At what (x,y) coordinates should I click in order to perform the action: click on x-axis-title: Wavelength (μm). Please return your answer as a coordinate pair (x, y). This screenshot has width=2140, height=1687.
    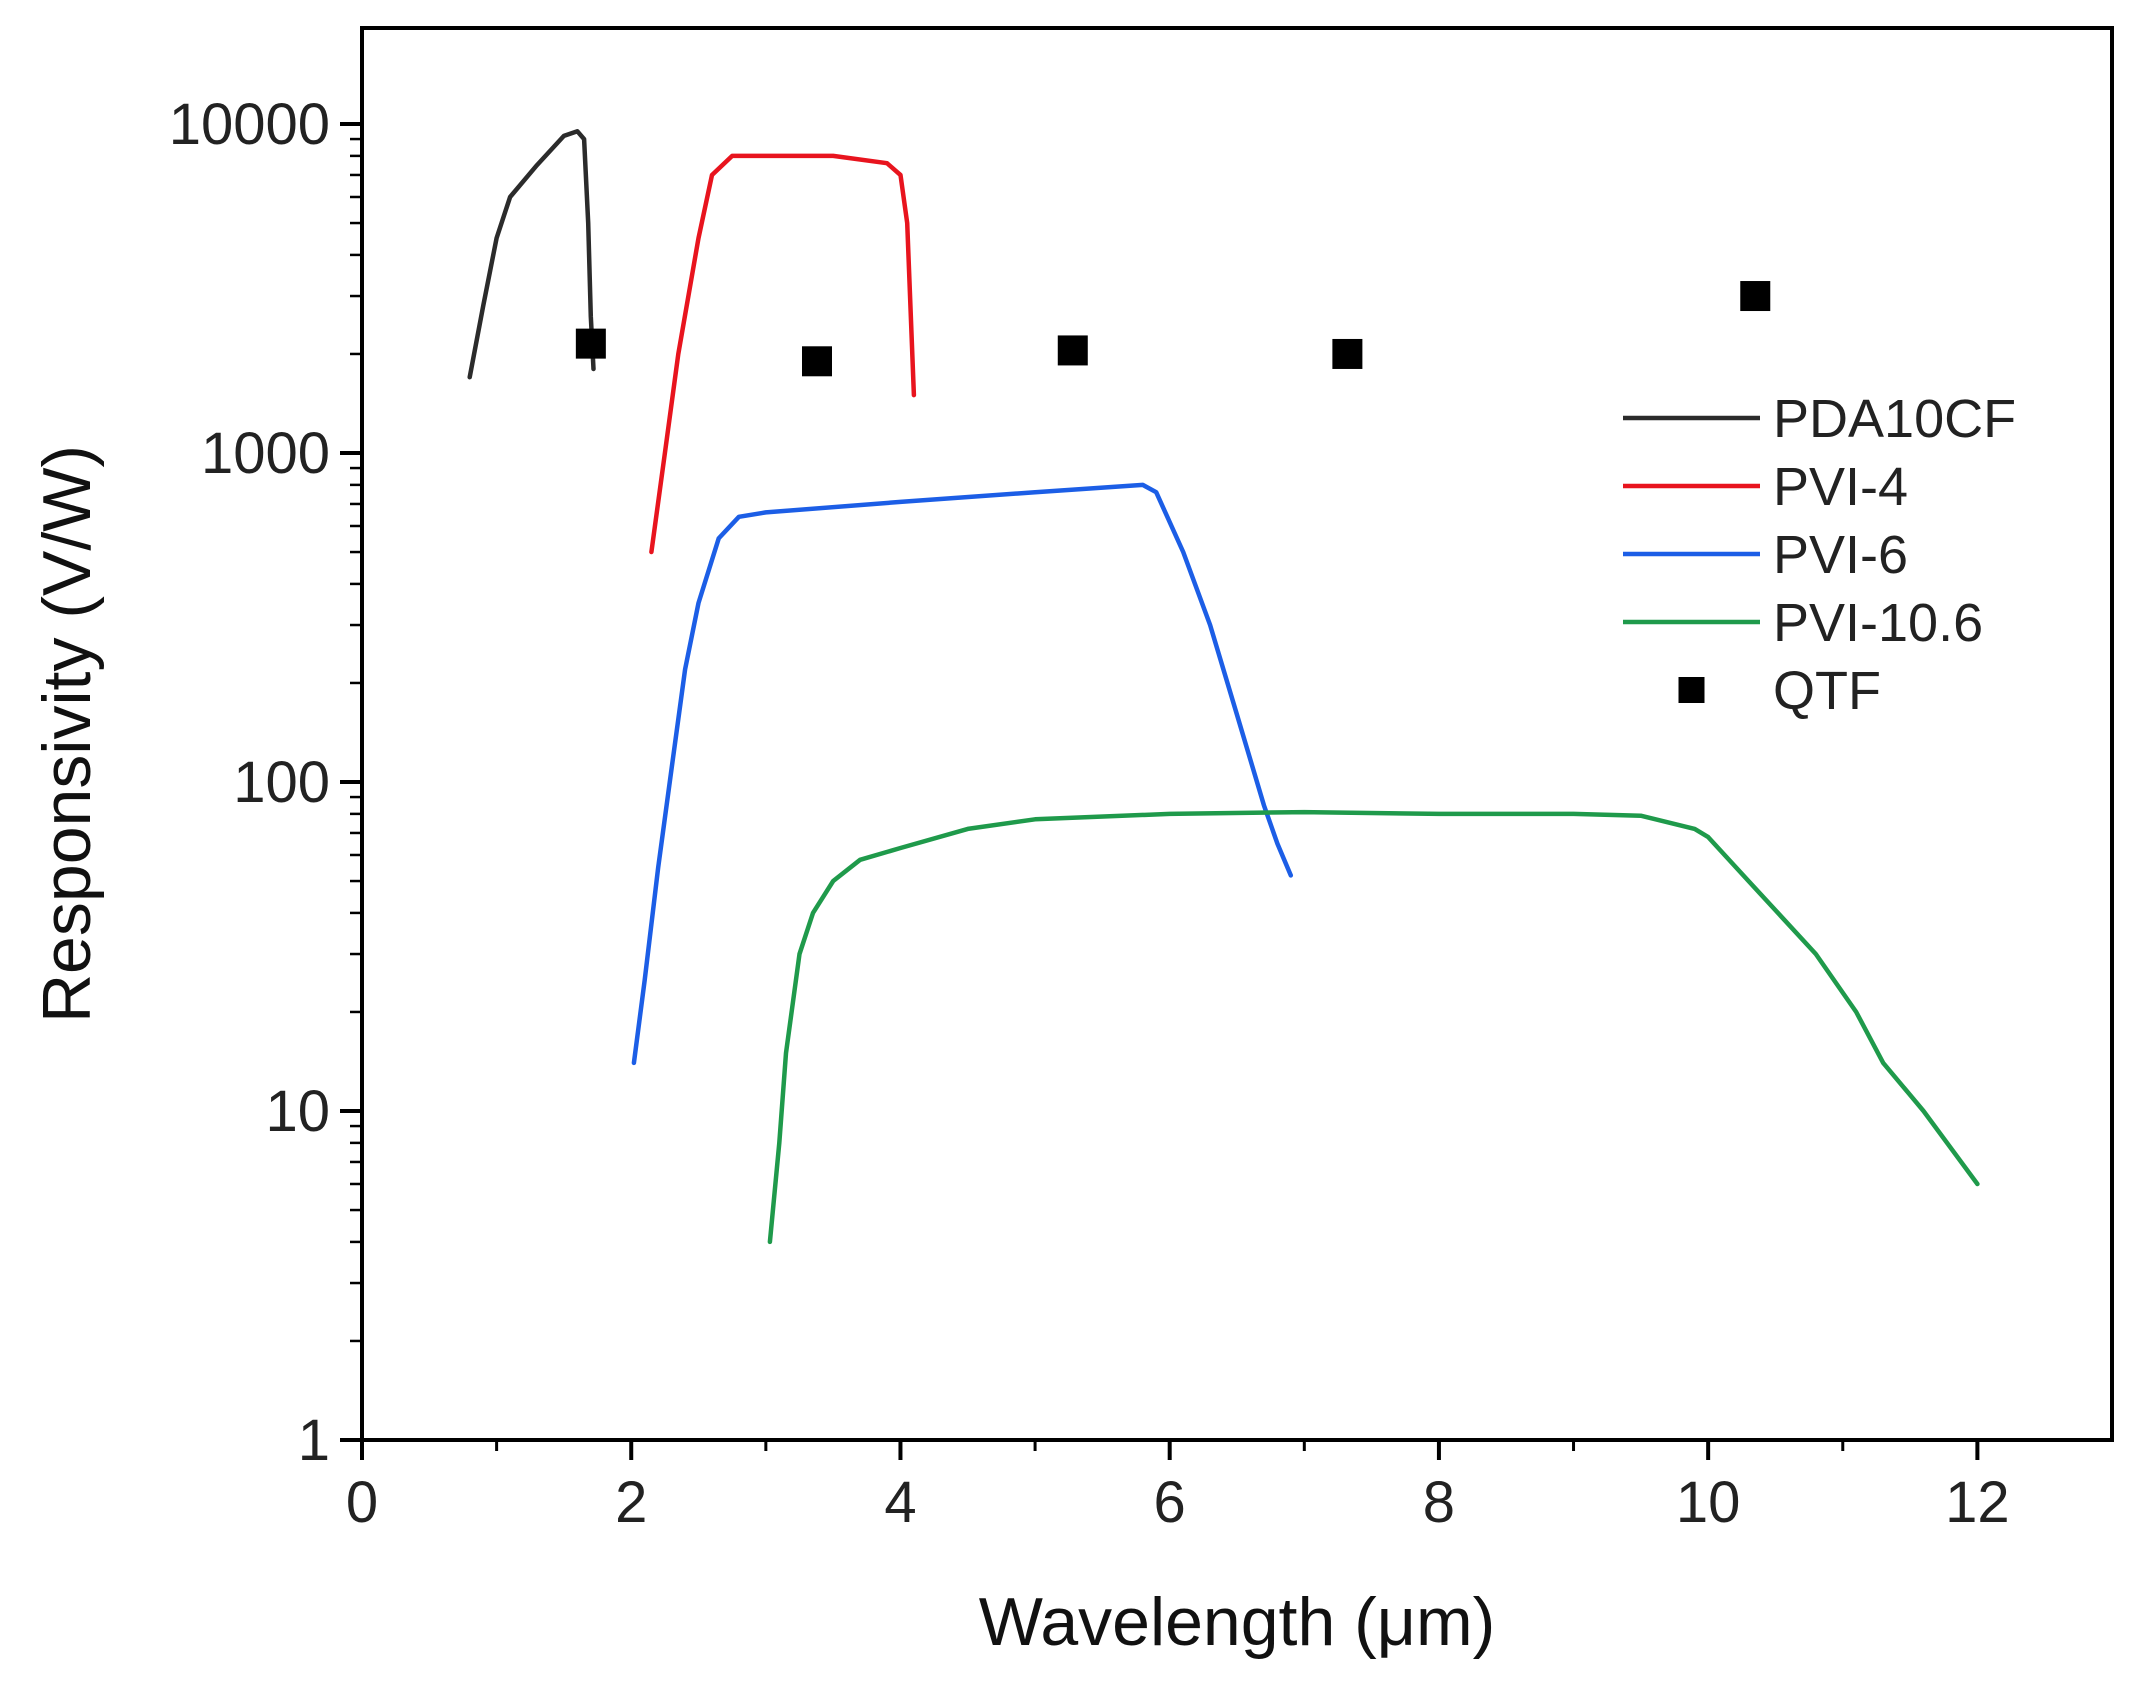
    Looking at the image, I should click on (1237, 1622).